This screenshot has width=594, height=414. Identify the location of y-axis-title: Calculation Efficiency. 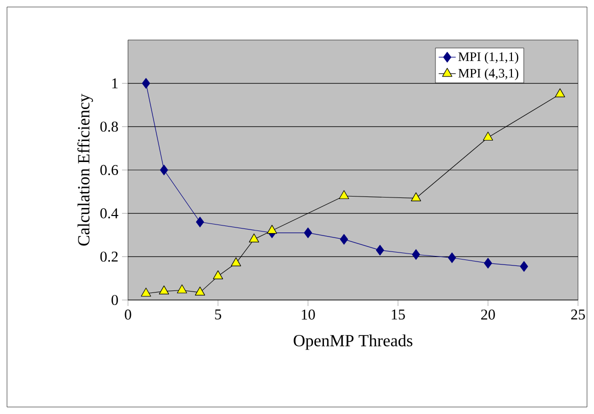
(85, 170).